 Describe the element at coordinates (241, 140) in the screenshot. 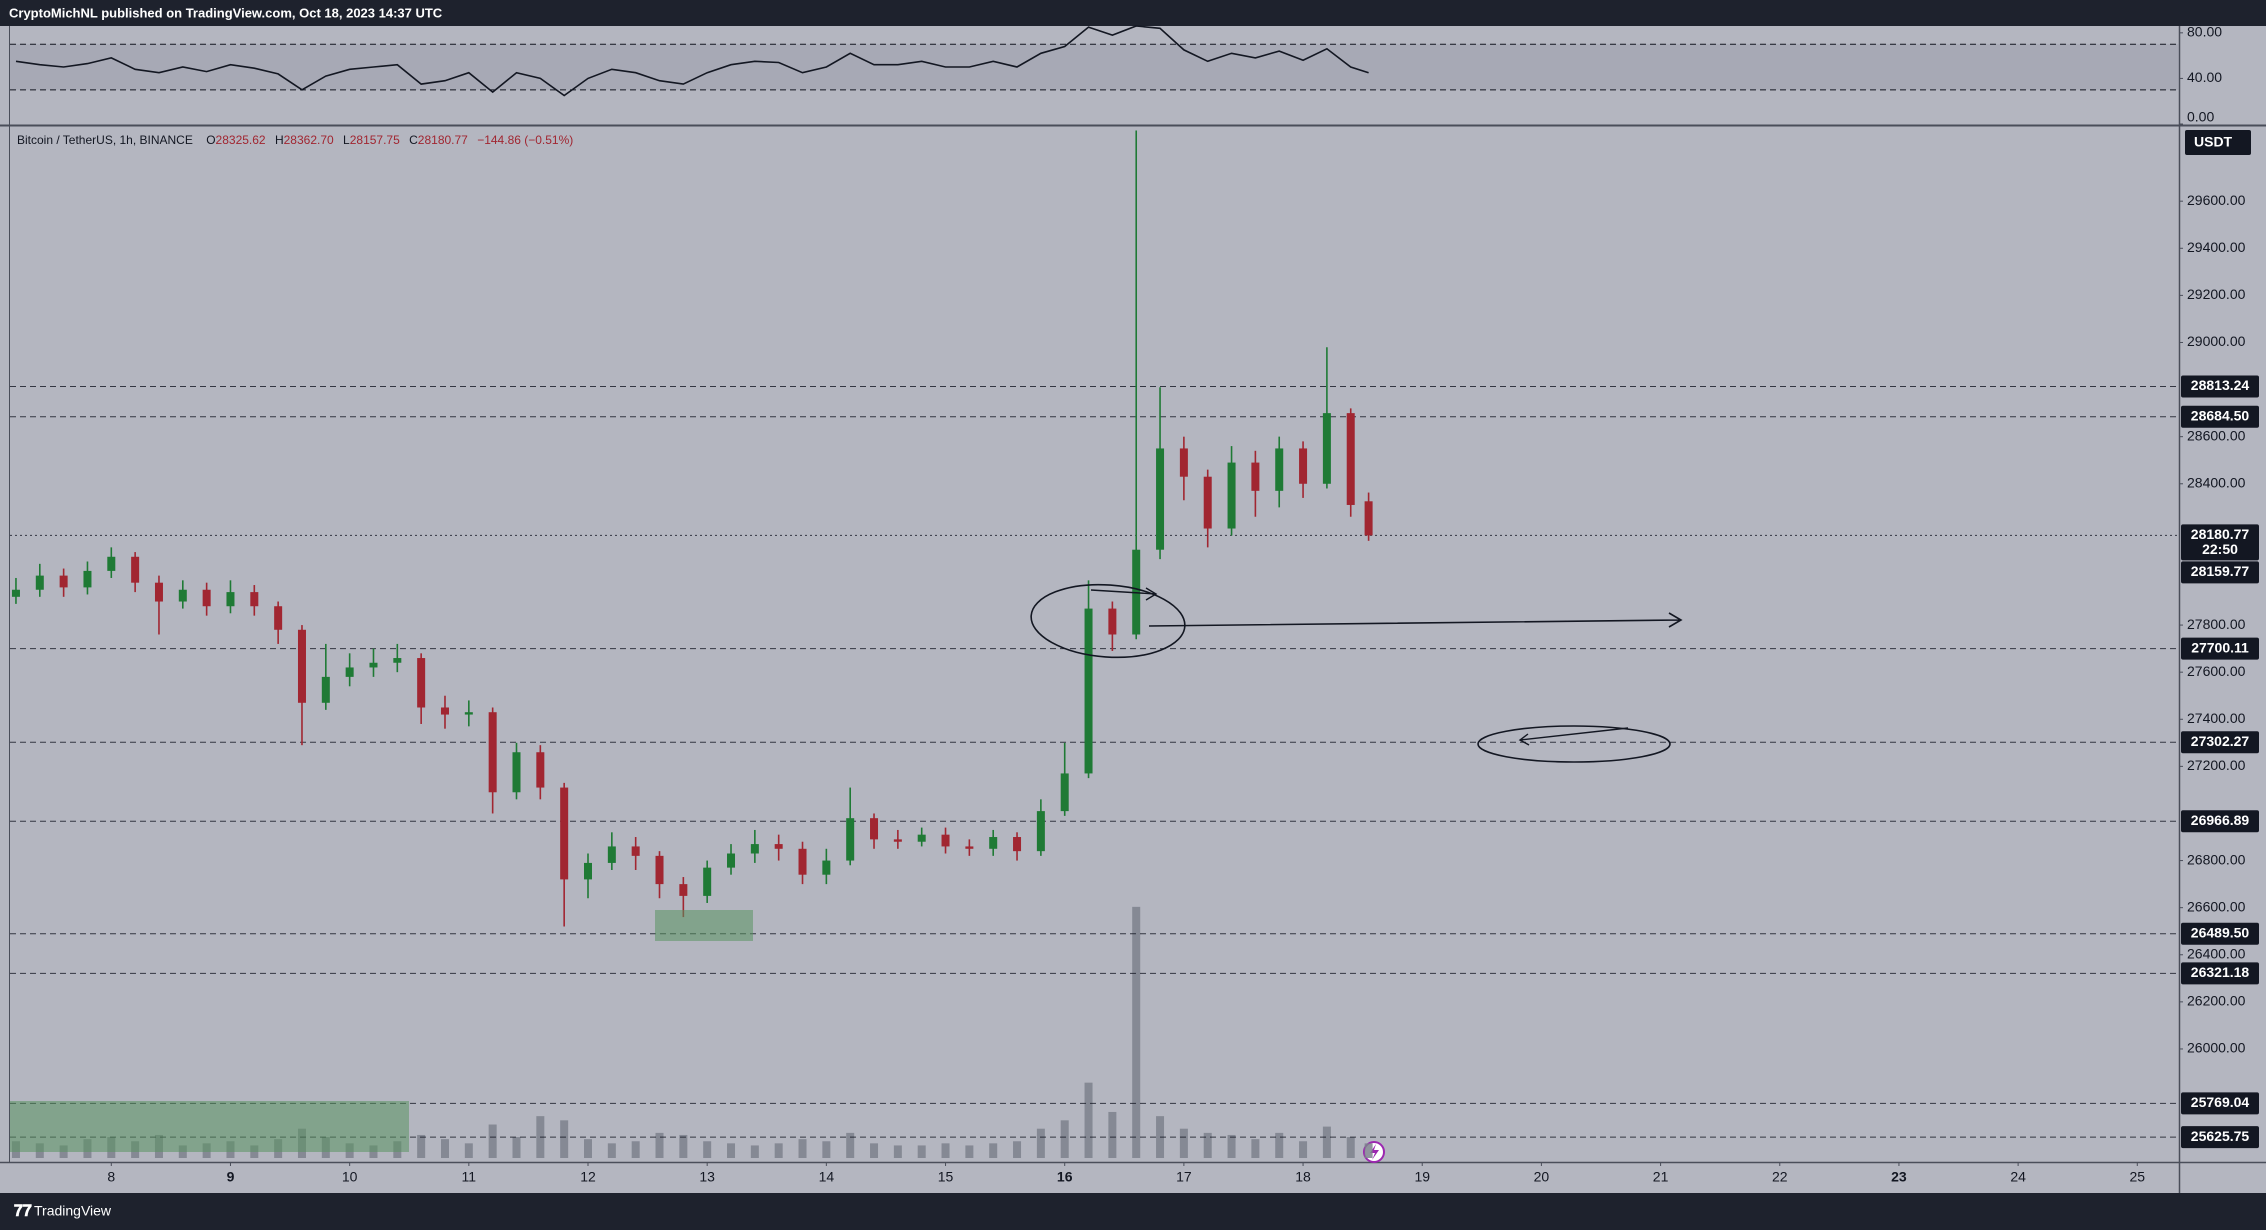

I see `ohlc-value: 28325.62` at that location.